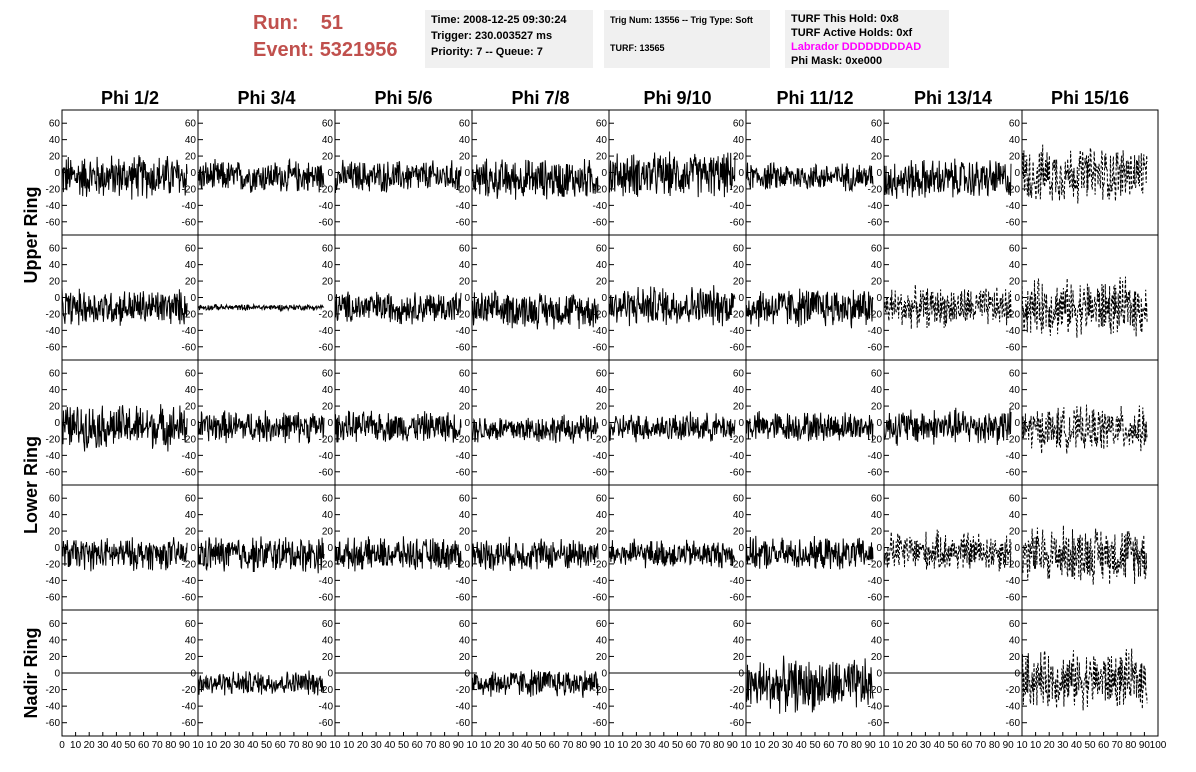 The height and width of the screenshot is (772, 1196). I want to click on column-title: Phi 15/16, so click(1090, 98).